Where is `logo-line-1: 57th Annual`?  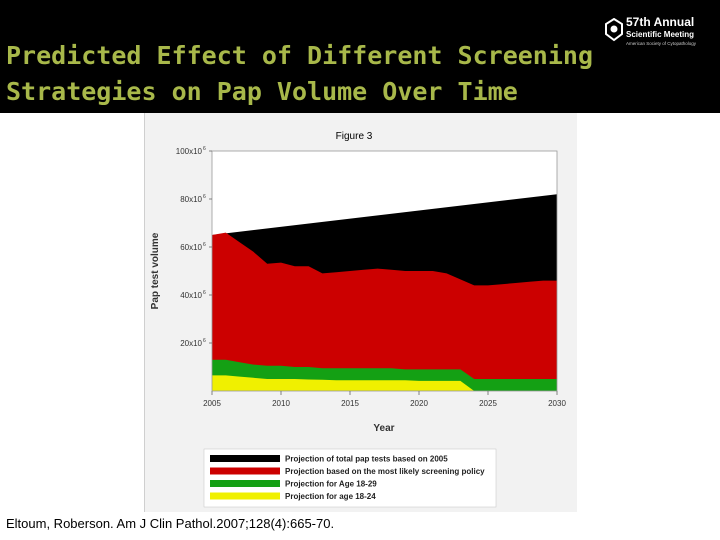 logo-line-1: 57th Annual is located at coordinates (660, 22).